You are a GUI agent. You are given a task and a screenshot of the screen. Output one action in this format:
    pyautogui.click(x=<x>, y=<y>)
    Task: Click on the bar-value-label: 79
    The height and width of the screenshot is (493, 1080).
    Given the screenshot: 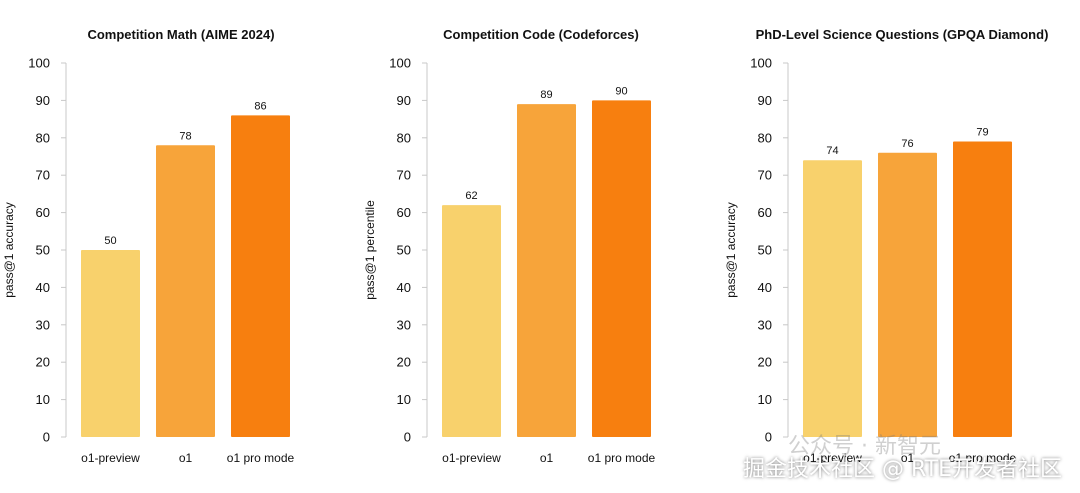 What is the action you would take?
    pyautogui.click(x=982, y=133)
    